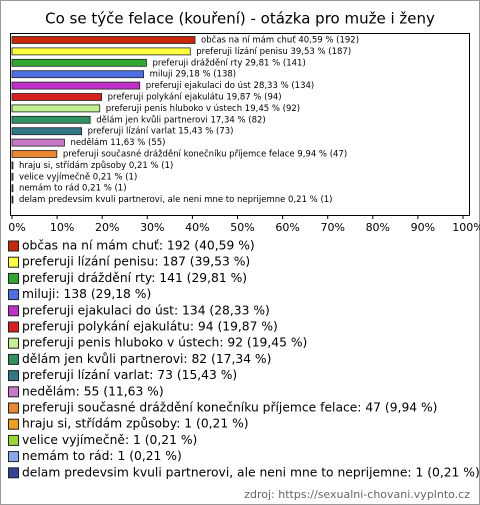 The image size is (480, 505). I want to click on x-tick-label: 50%, so click(242, 227).